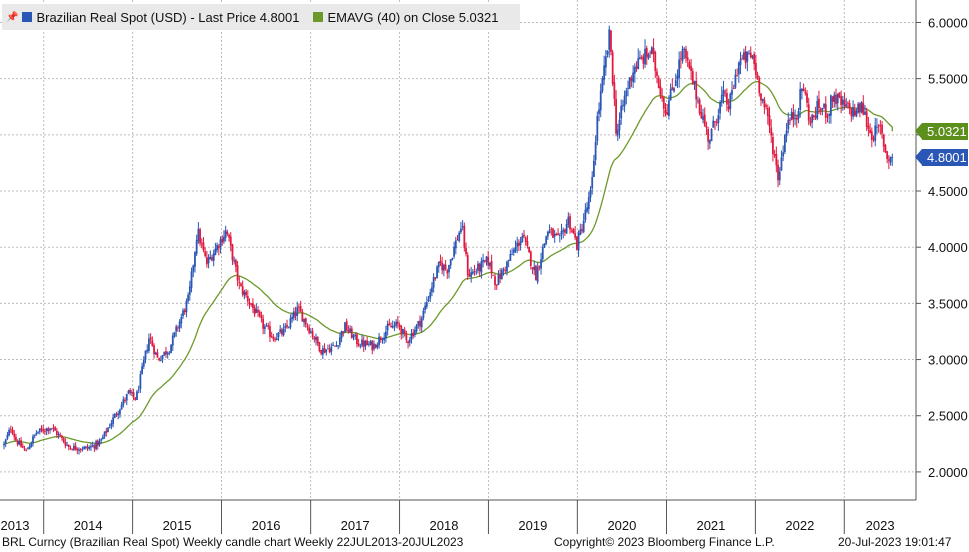  I want to click on pin-icon: 📌, so click(12, 17).